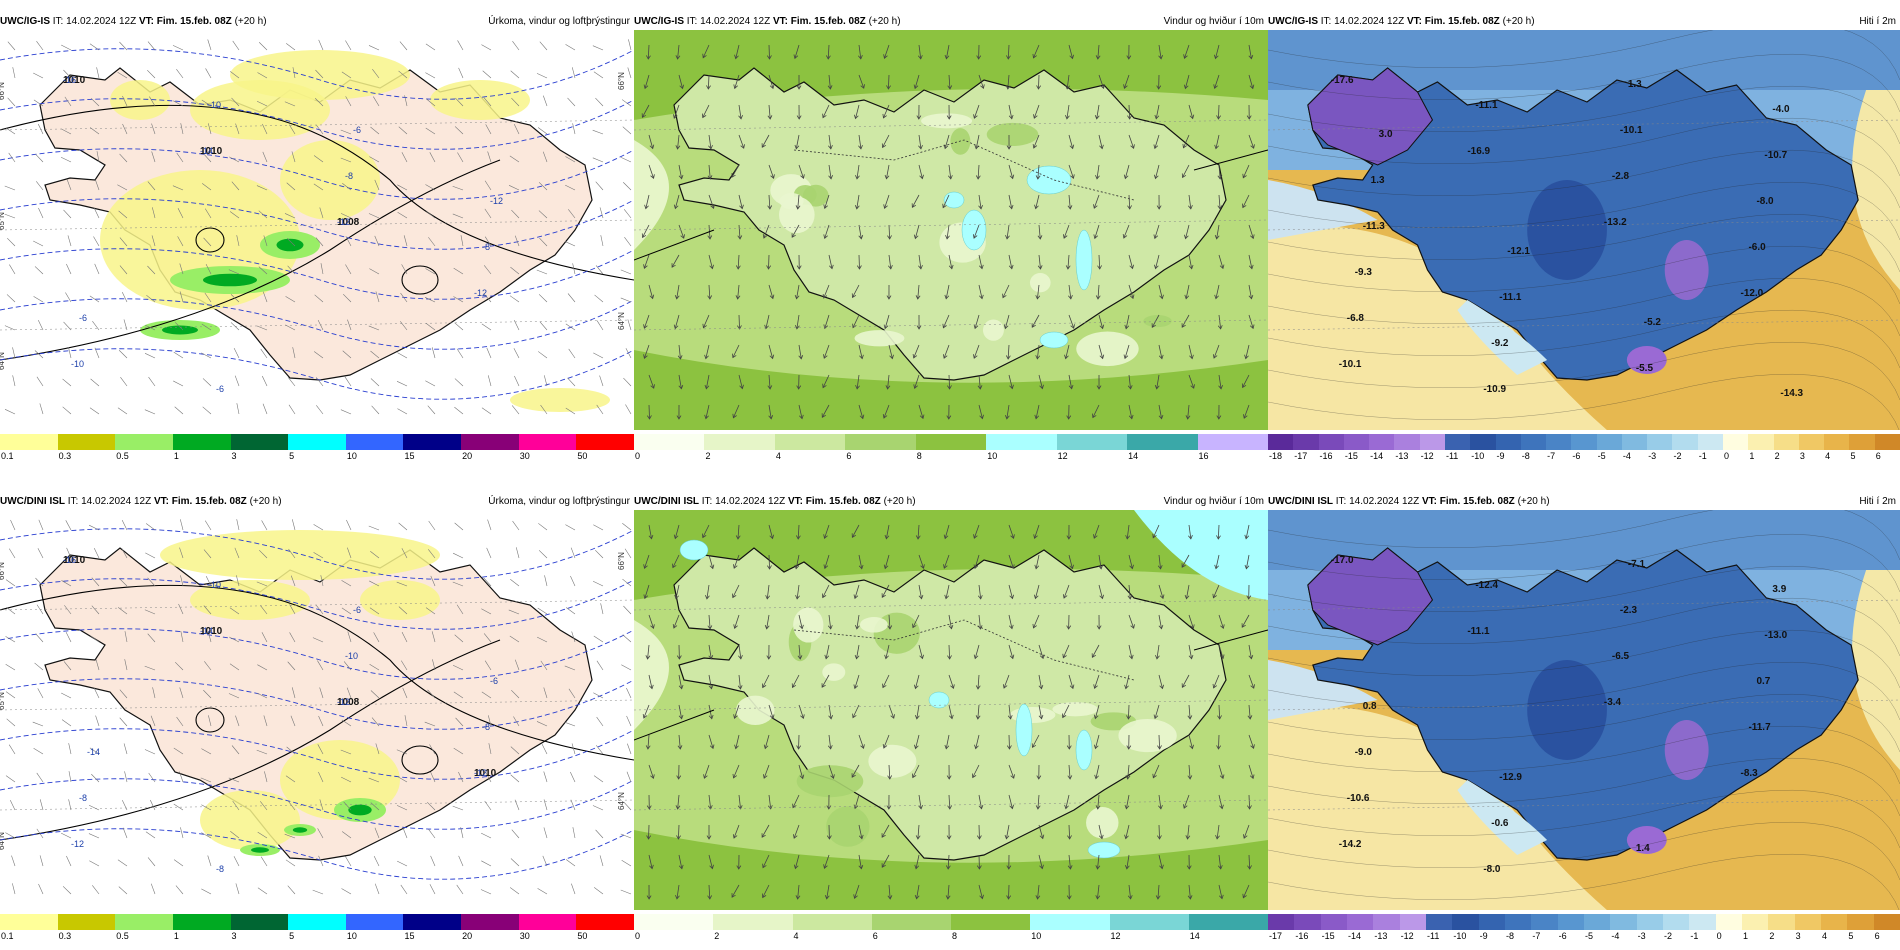  Describe the element at coordinates (1584, 805) in the screenshot. I see `graticule-line` at that location.